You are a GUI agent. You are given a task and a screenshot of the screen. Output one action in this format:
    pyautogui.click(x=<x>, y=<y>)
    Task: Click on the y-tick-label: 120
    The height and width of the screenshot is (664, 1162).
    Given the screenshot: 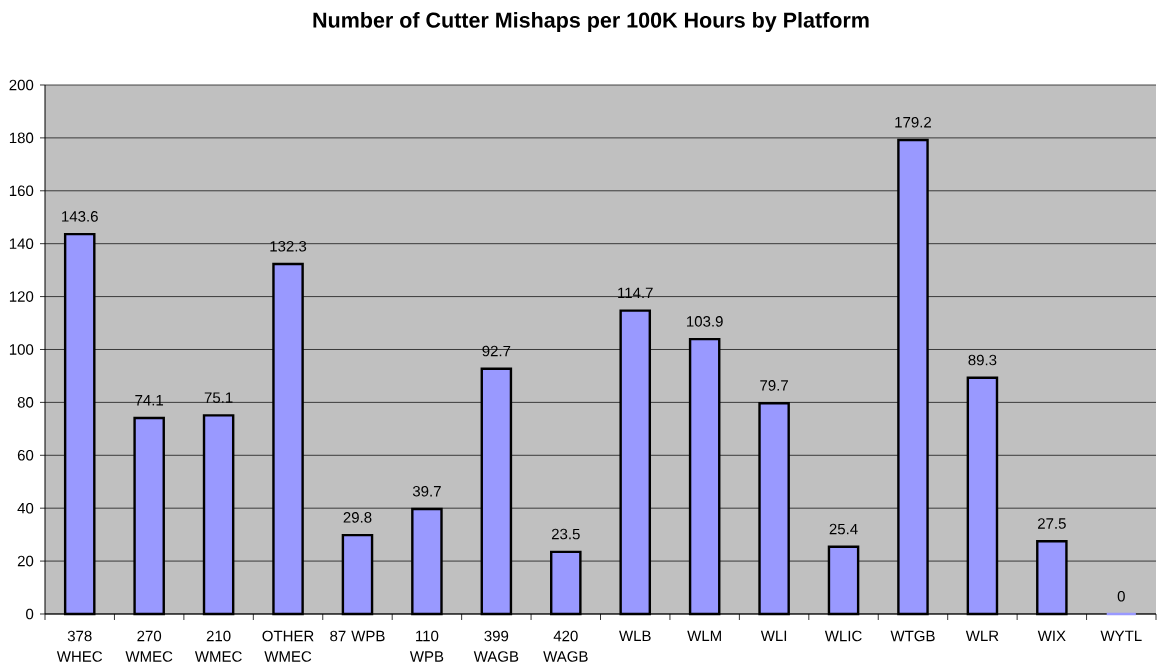 What is the action you would take?
    pyautogui.click(x=21, y=296)
    